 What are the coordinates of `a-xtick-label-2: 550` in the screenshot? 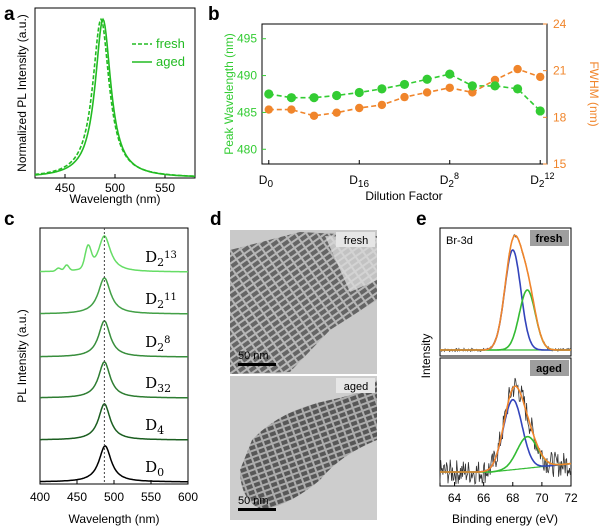 It's located at (165, 188).